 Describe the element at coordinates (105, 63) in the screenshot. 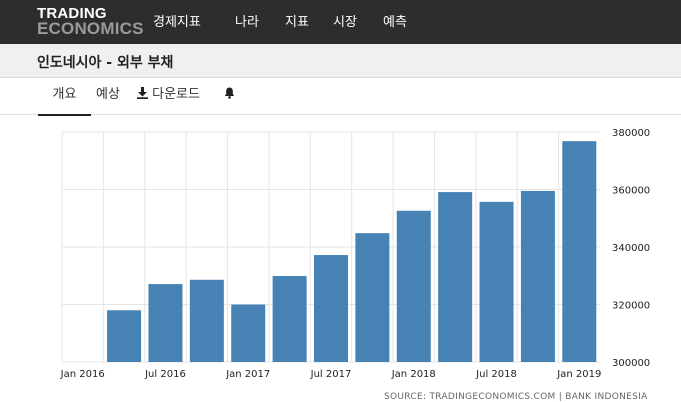

I see `page-title: 인도네시아 - 외부 부채` at that location.